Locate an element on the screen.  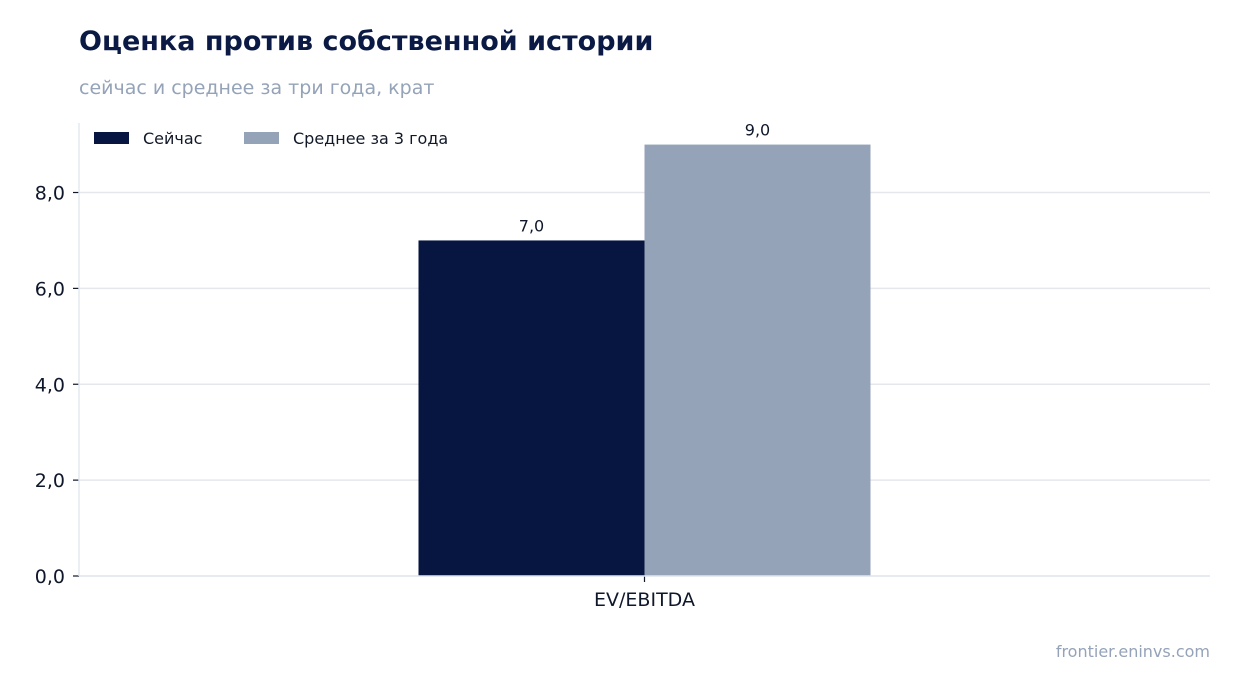
y-tick-label: 2,0 is located at coordinates (50, 481).